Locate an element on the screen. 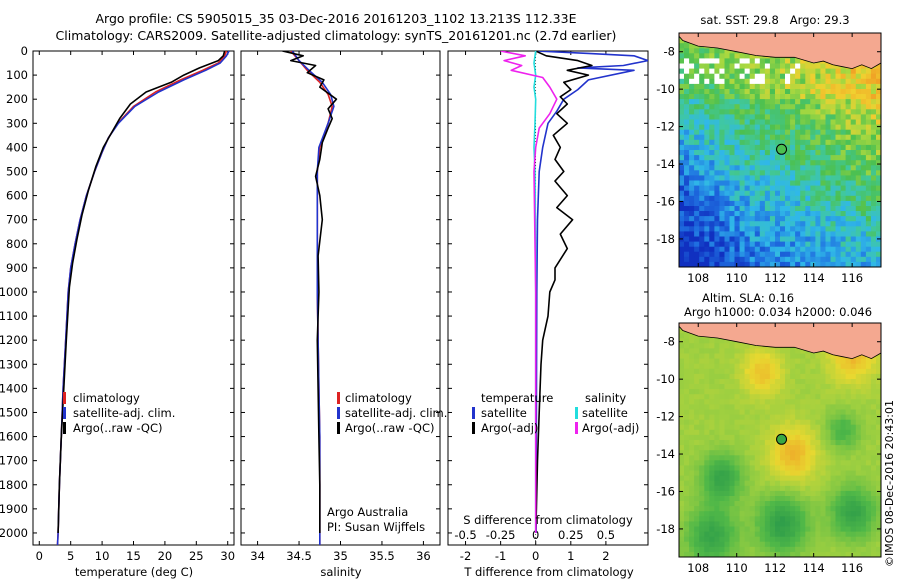 The height and width of the screenshot is (580, 900). legend-label-satellite: satellite-adj. clim. is located at coordinates (124, 413).